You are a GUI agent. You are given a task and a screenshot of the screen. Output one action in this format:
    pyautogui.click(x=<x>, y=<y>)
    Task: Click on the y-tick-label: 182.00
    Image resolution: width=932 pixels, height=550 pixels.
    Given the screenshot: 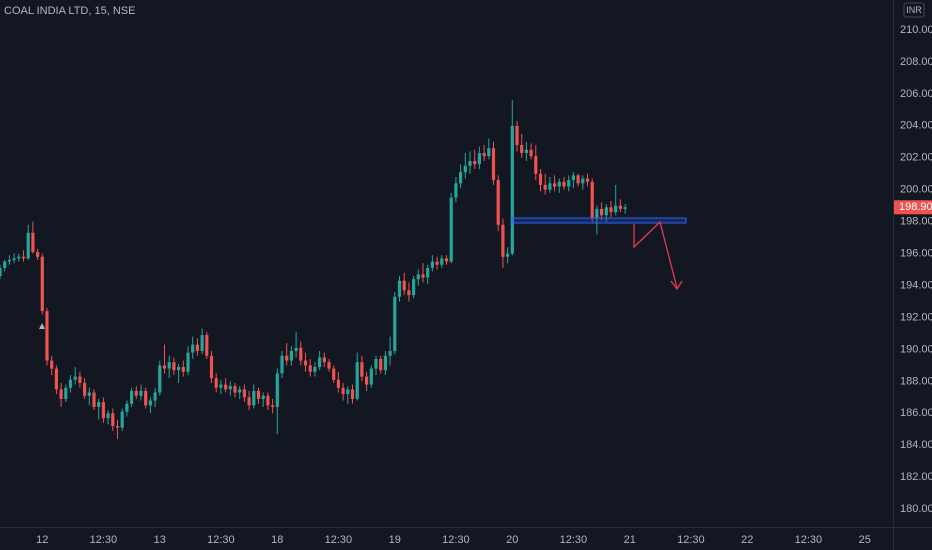 What is the action you would take?
    pyautogui.click(x=916, y=477)
    